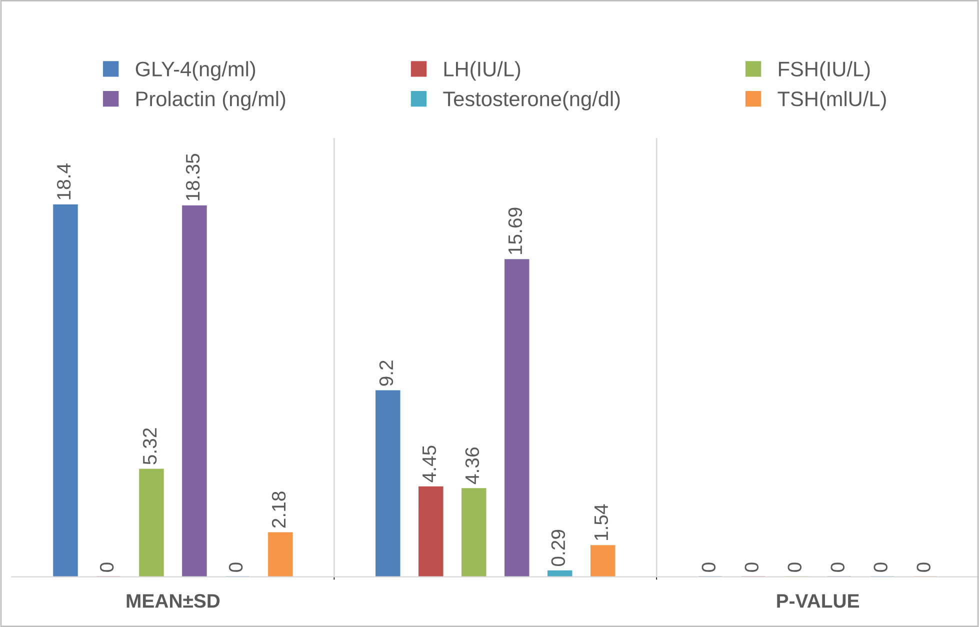  Describe the element at coordinates (531, 100) in the screenshot. I see `legend-label: Testosterone(ng/dl)` at that location.